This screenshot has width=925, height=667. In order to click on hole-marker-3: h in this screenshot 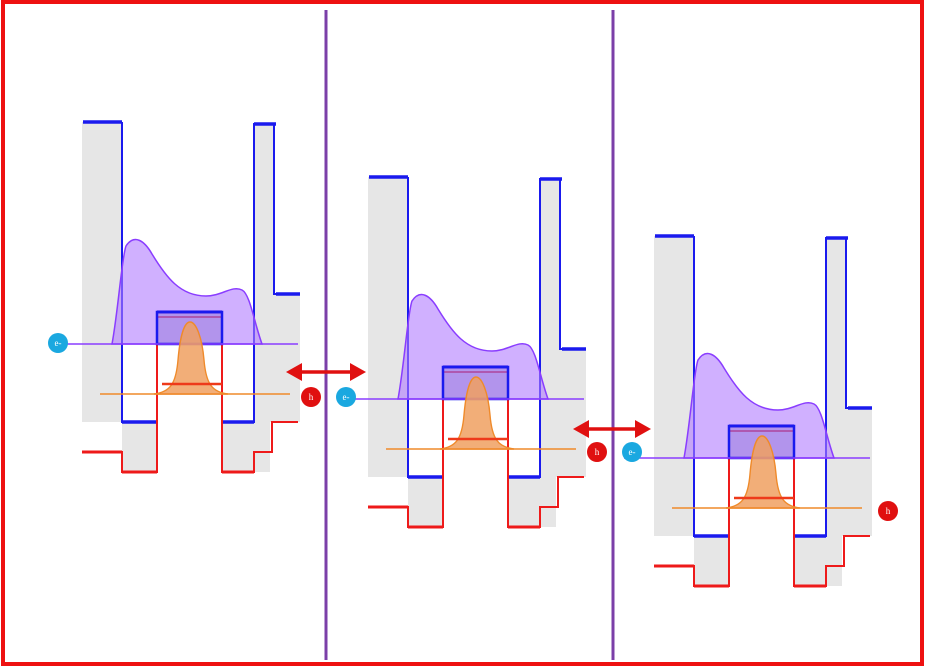, I will do `click(888, 511)`.